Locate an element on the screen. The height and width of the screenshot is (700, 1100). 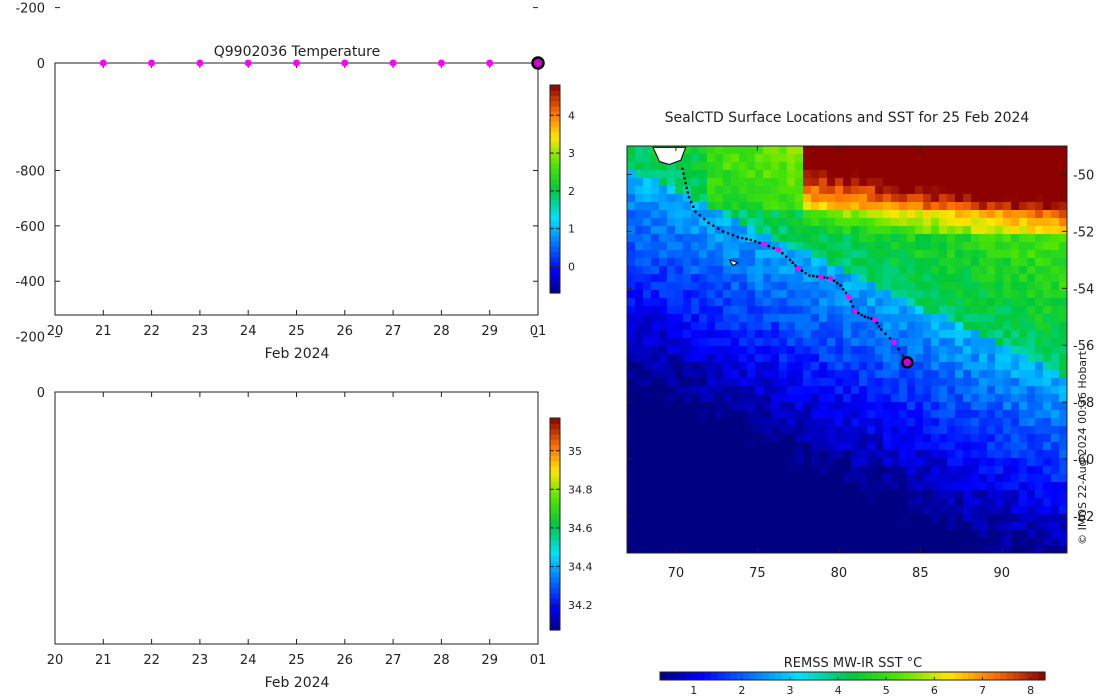
latitude-tick-label: -58 is located at coordinates (1083, 403).